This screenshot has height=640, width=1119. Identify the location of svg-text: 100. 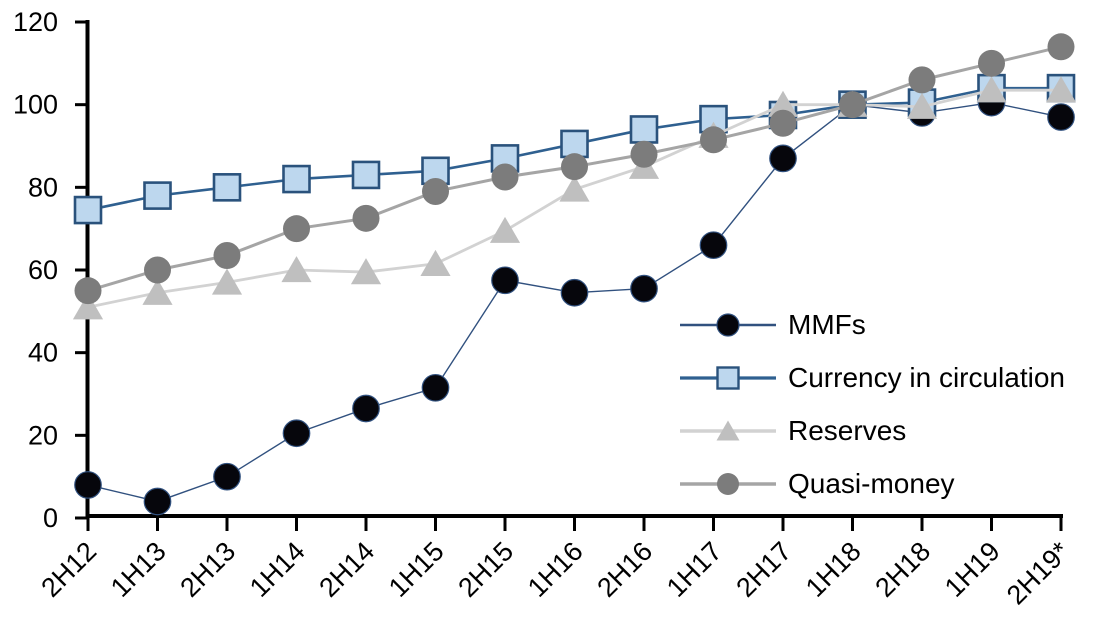
(35, 105).